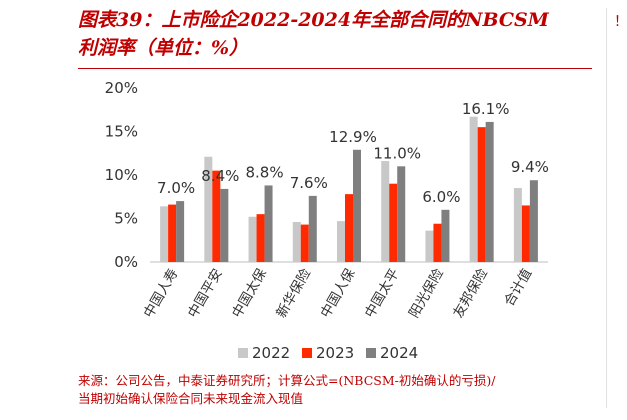  What do you see at coordinates (530, 167) in the screenshot?
I see `data-label: 9.4%` at bounding box center [530, 167].